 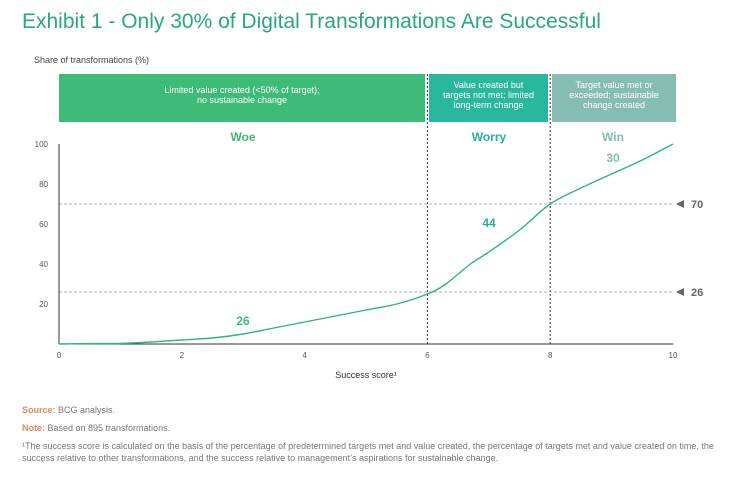 I want to click on zone-label-worry: Worry, so click(x=489, y=137).